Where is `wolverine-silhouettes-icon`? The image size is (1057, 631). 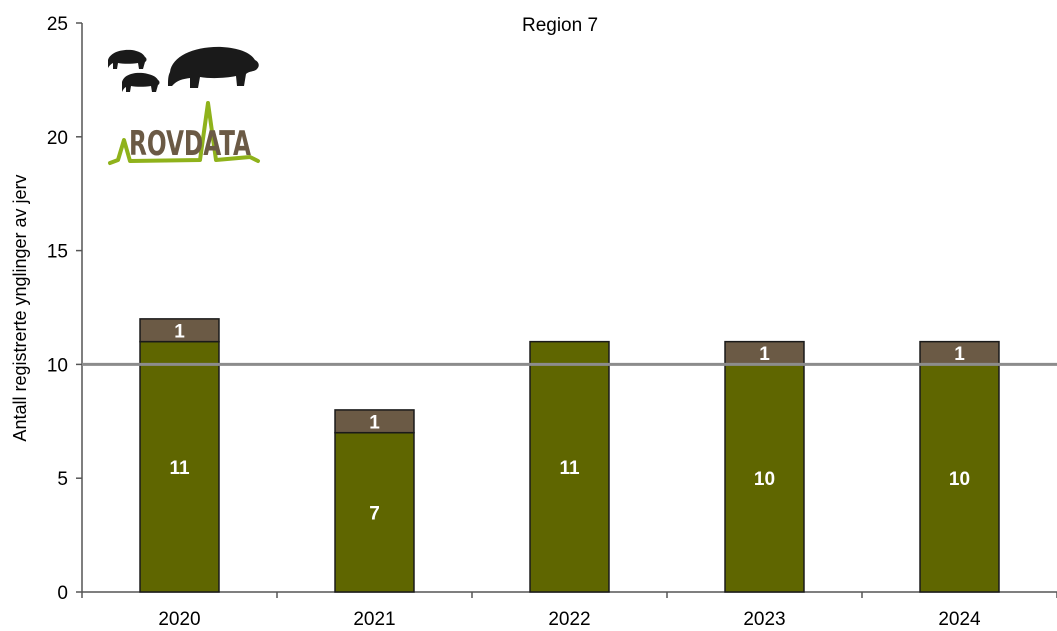
wolverine-silhouettes-icon is located at coordinates (183, 69).